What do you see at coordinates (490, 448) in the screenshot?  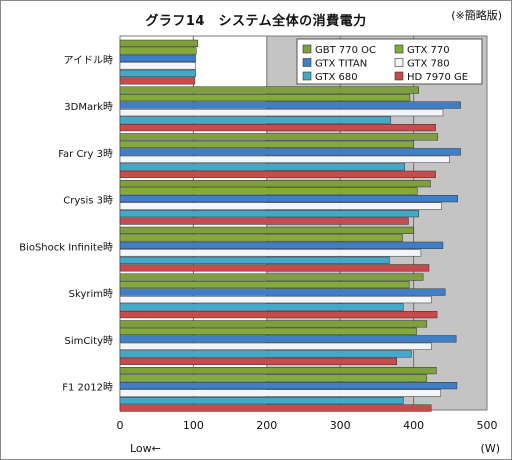 I see `x-unit-label: (W)` at bounding box center [490, 448].